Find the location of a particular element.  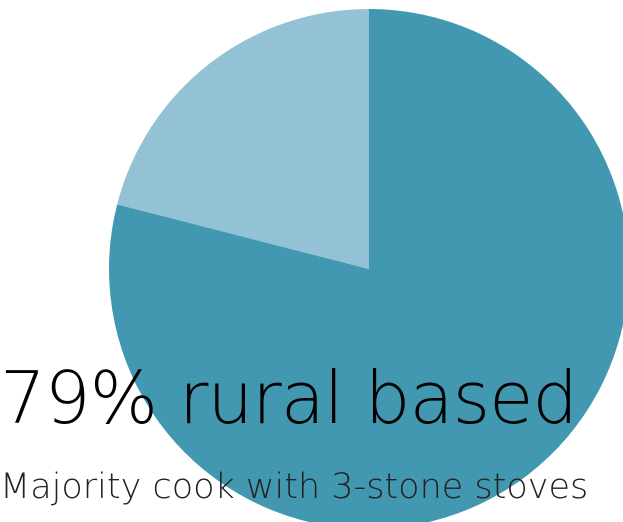

headline-text: 79% rural based is located at coordinates (288, 398).